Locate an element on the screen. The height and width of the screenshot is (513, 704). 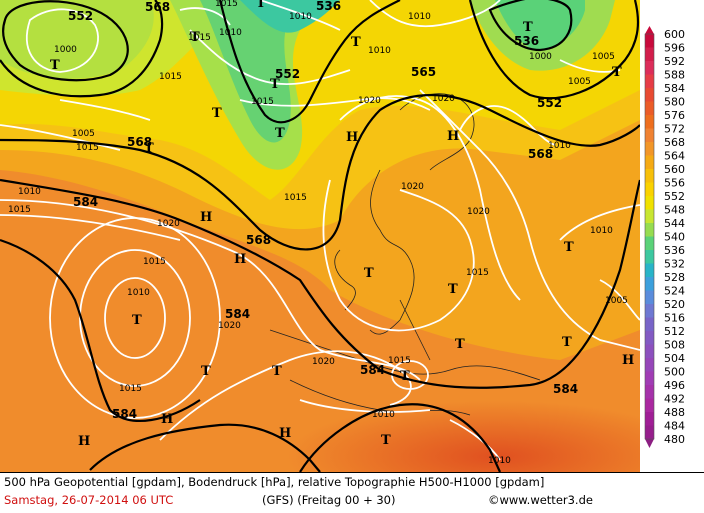
legend-arrow-down is located at coordinates (649, 443).